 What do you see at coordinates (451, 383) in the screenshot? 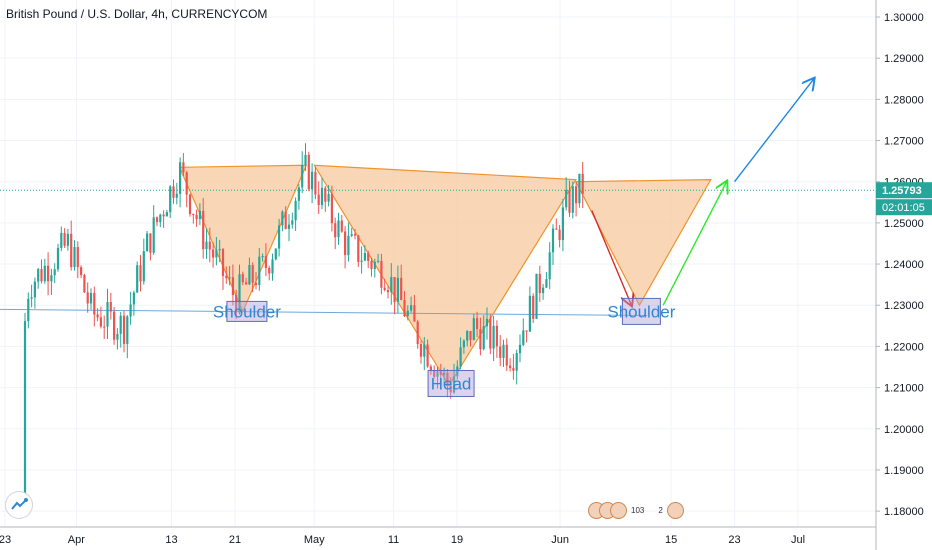
I see `head-box` at bounding box center [451, 383].